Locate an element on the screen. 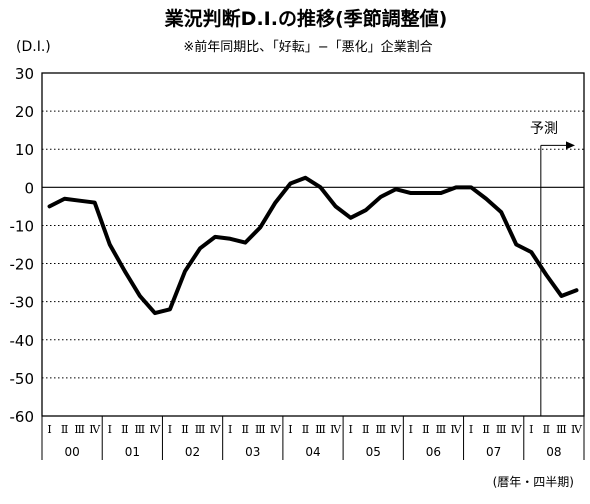 The width and height of the screenshot is (590, 504). forecast-label: 予測 is located at coordinates (544, 129).